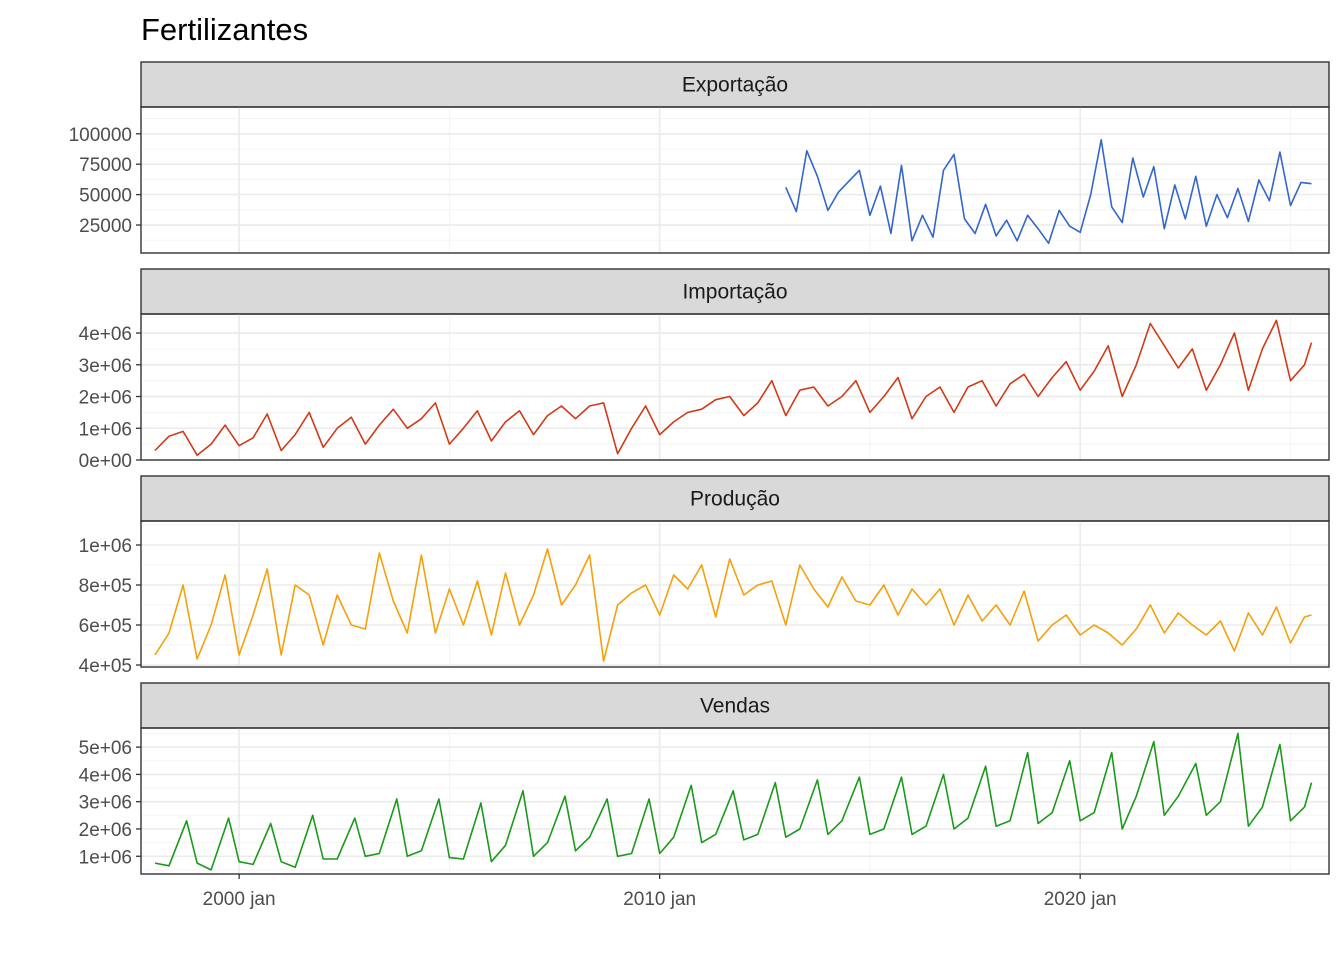 This screenshot has height=965, width=1344. What do you see at coordinates (733, 605) in the screenshot?
I see `series-line-producao` at bounding box center [733, 605].